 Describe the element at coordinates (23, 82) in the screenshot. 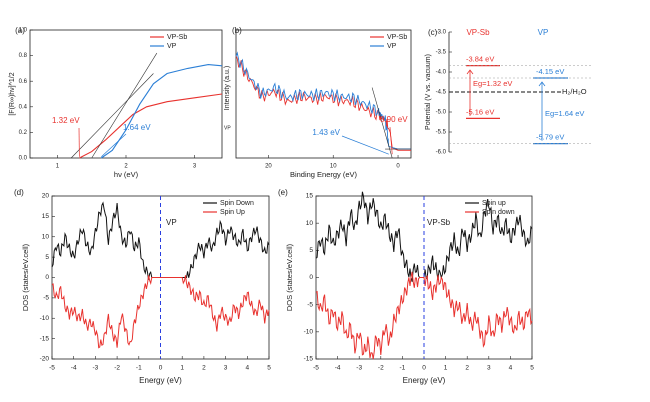

I see `a-ytick-label: 0.6` at that location.